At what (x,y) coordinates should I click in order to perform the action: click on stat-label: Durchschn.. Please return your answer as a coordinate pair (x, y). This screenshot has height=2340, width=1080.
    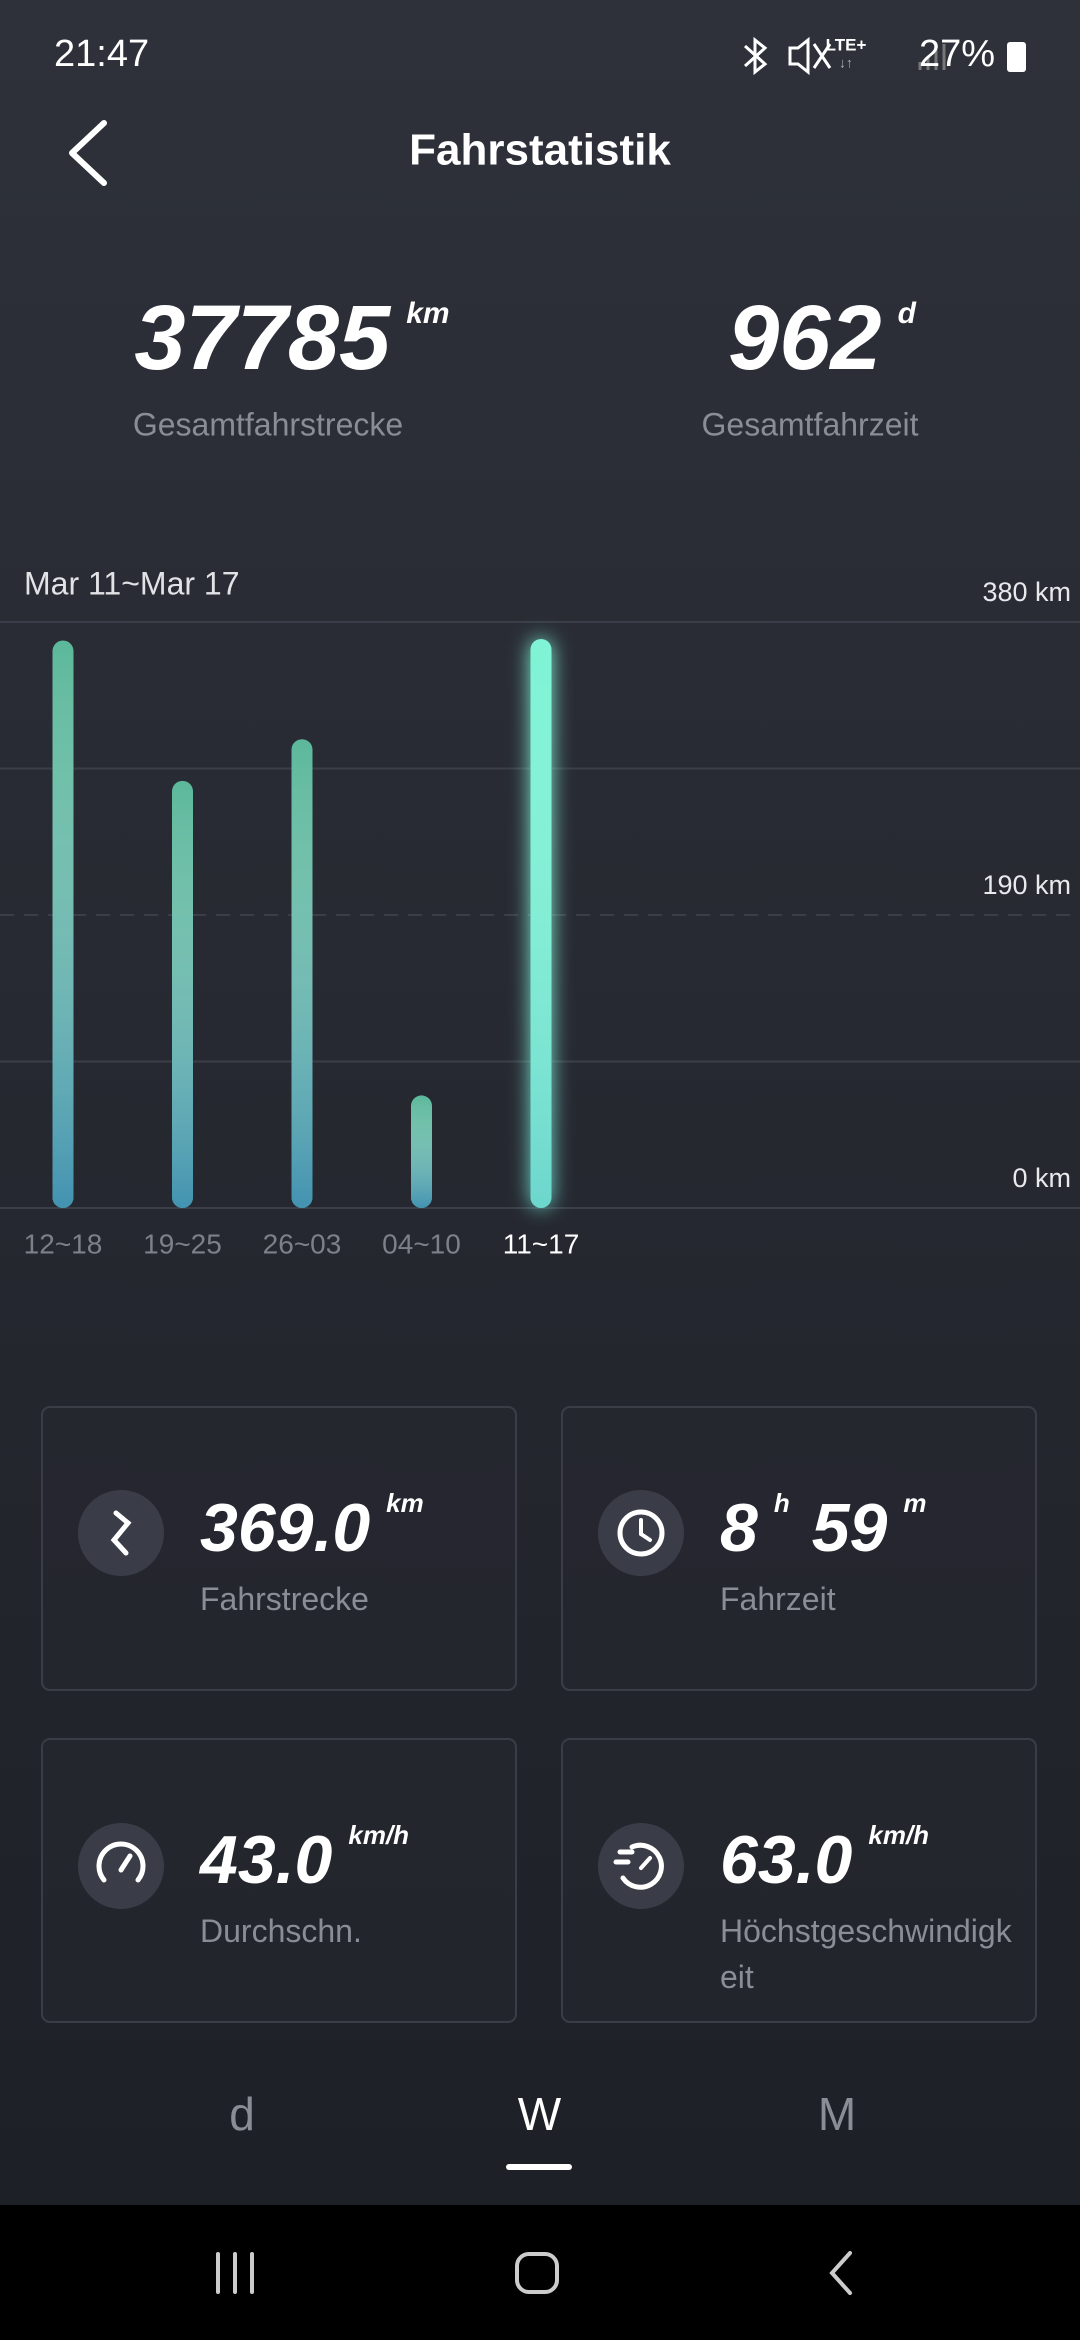
    Looking at the image, I should click on (281, 1931).